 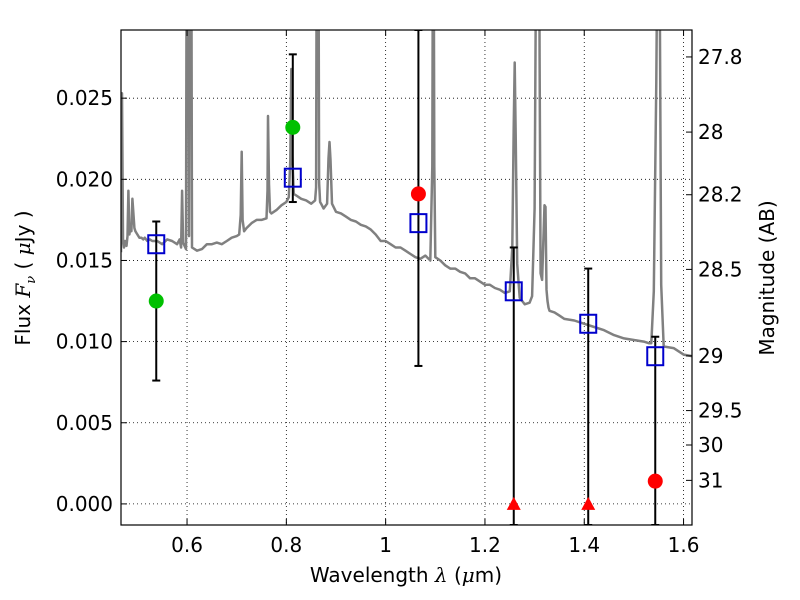 I want to click on x-tick-label: 0.6, so click(x=187, y=545).